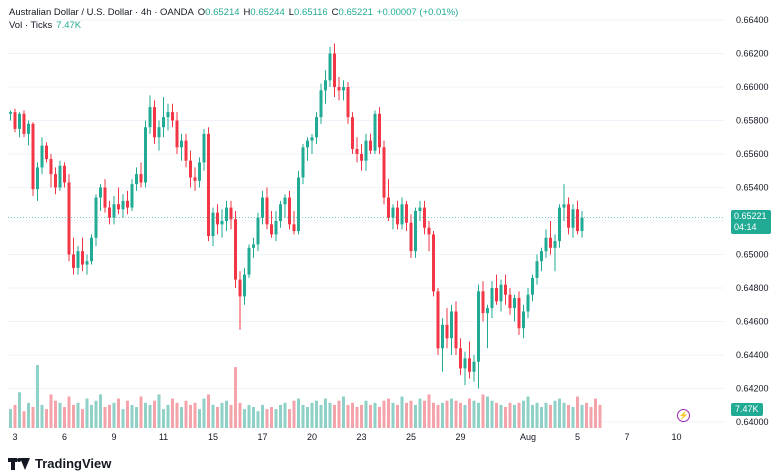  Describe the element at coordinates (233, 25) in the screenshot. I see `volume-legend-row: Vol · Ticks 7.47K` at that location.